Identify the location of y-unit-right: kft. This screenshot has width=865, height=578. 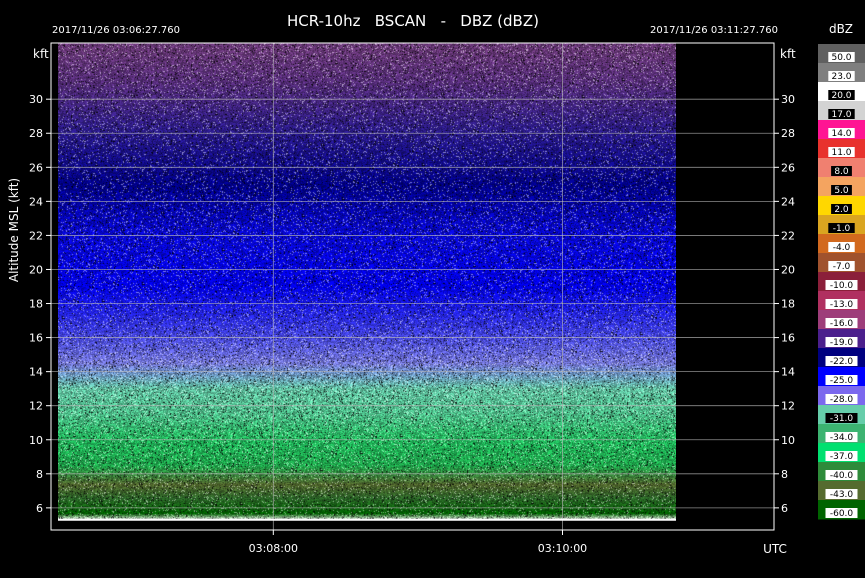
(788, 54).